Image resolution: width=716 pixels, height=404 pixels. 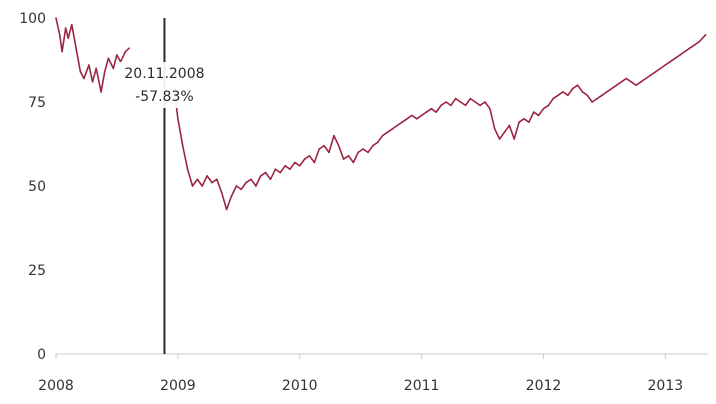 What do you see at coordinates (164, 85) in the screenshot?
I see `annotation-label-background` at bounding box center [164, 85].